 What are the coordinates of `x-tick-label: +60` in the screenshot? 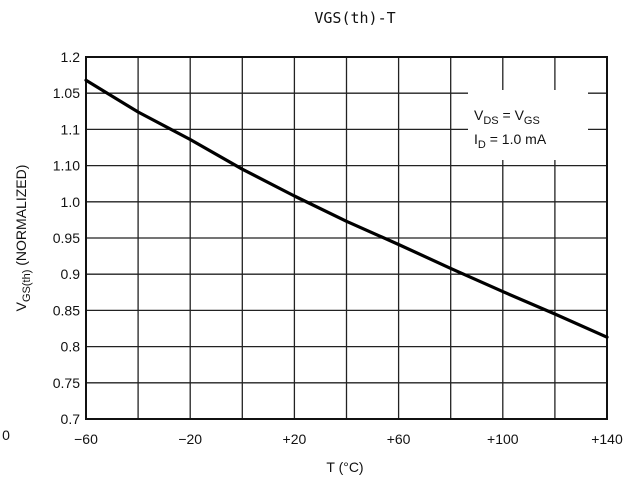 It's located at (399, 439).